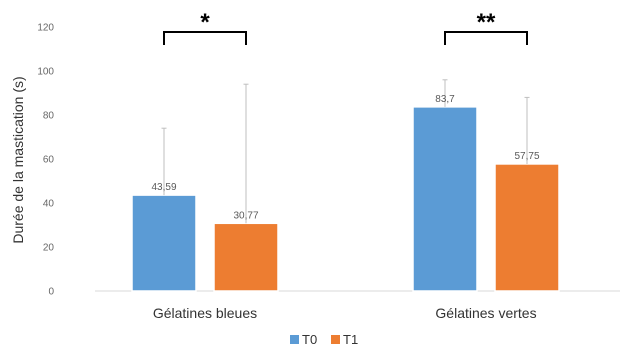 This screenshot has height=347, width=621. What do you see at coordinates (294, 339) in the screenshot?
I see `legend-swatch-t0` at bounding box center [294, 339].